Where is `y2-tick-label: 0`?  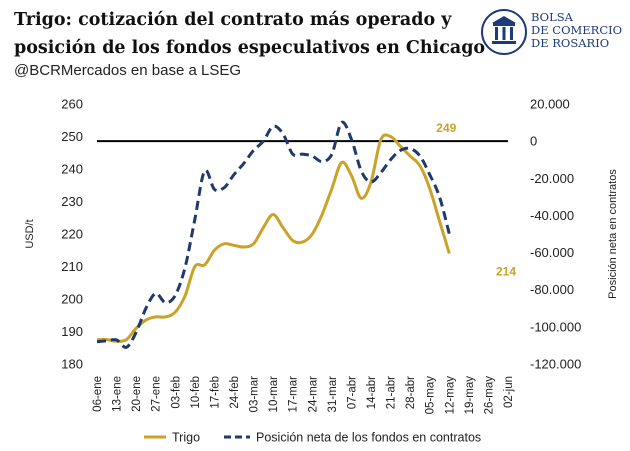
y2-tick-label: 0 is located at coordinates (533, 141).